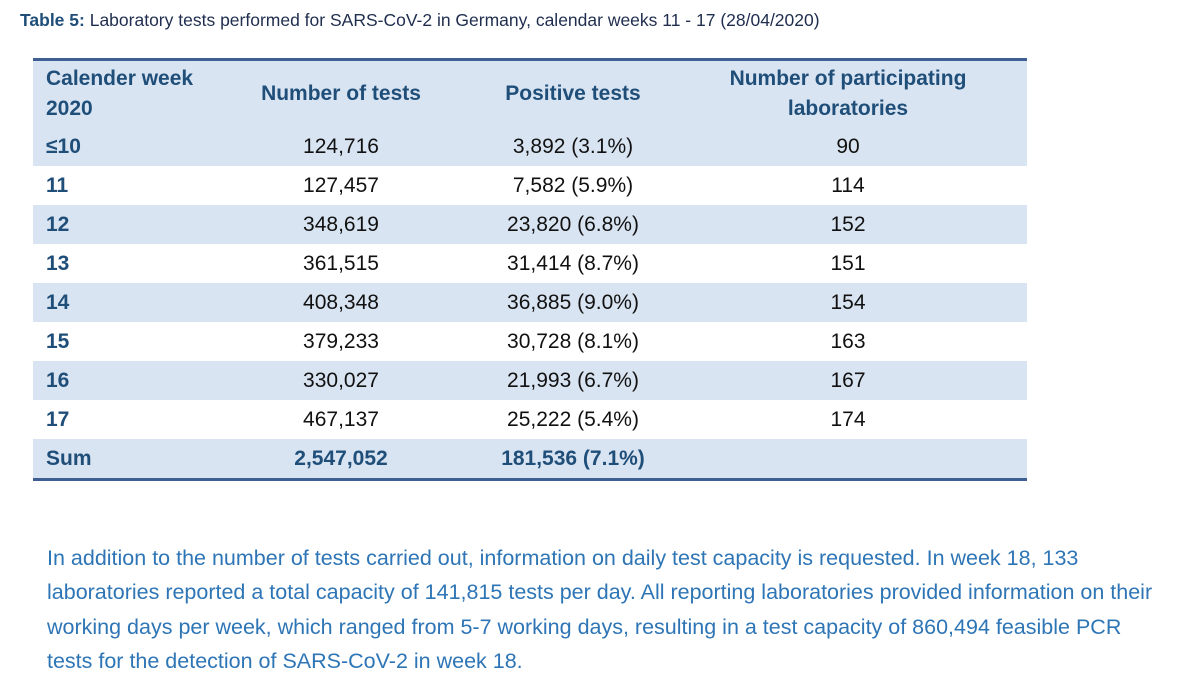  I want to click on cell-tests: 379,233, so click(341, 341).